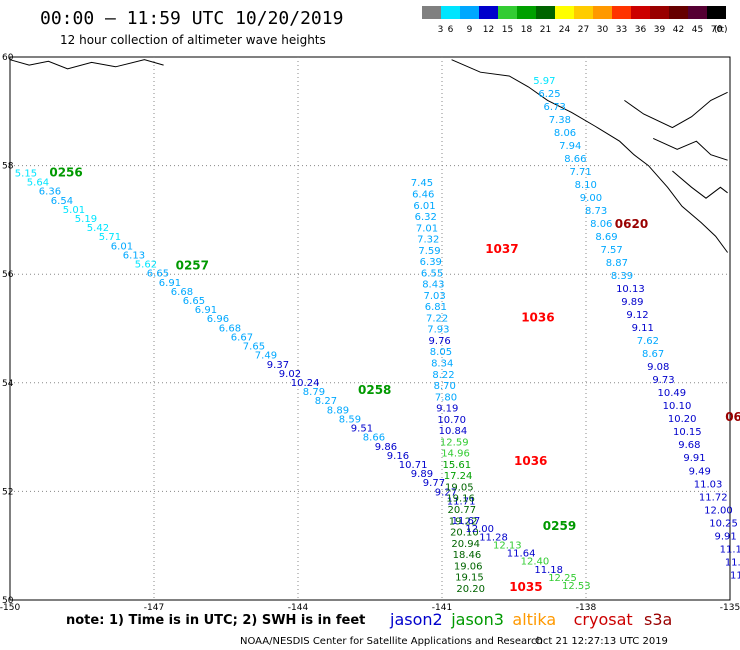  Describe the element at coordinates (603, 619) in the screenshot. I see `satellite-name: cryosat` at that location.